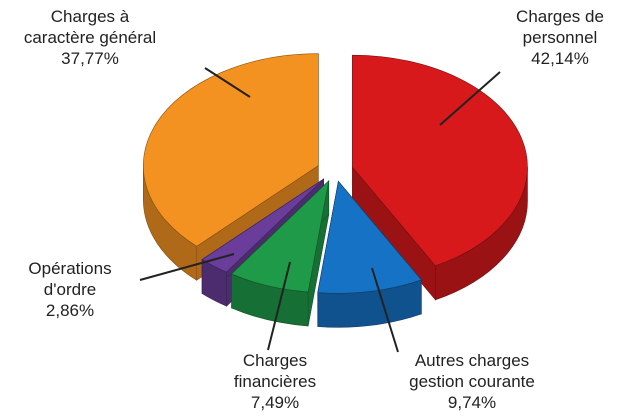 This screenshot has height=418, width=631. What do you see at coordinates (90, 58) in the screenshot?
I see `value-label: 37,77%` at bounding box center [90, 58].